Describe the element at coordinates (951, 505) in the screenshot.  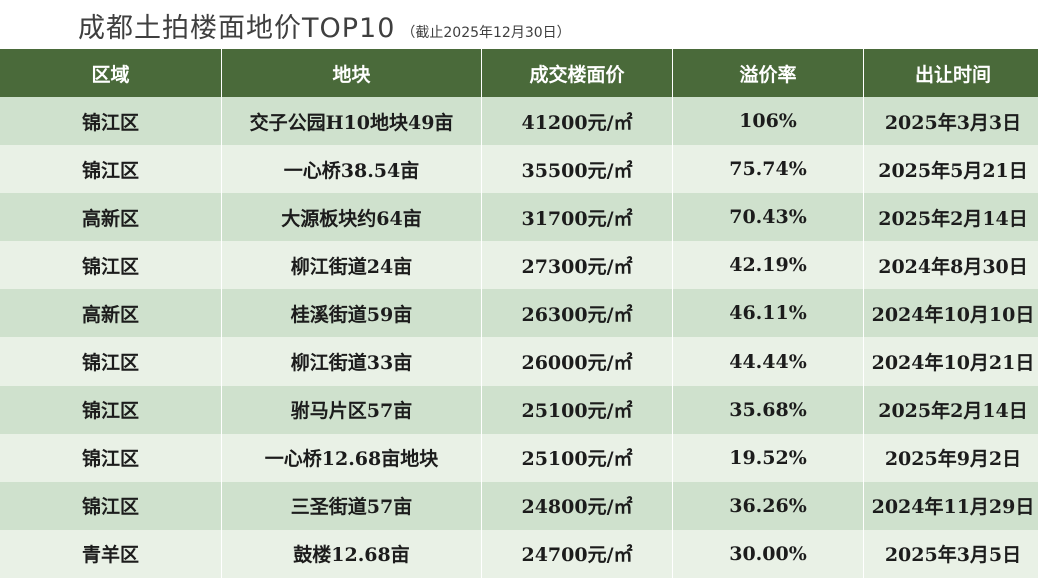
I see `cell-sale-date: 2024年11月29日` at that location.